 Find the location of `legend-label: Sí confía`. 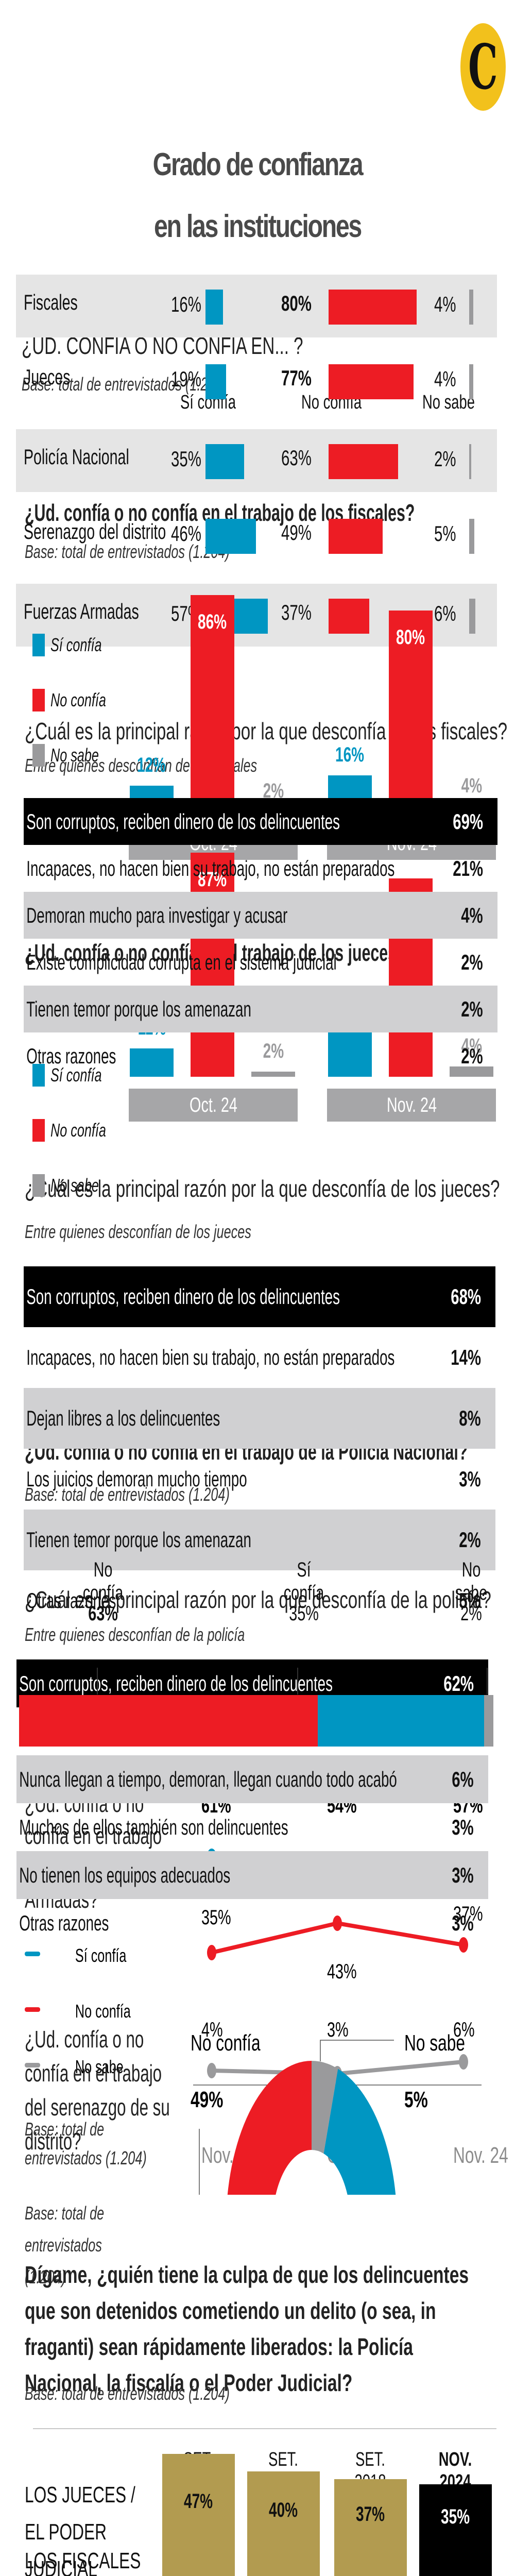

legend-label: Sí confía is located at coordinates (76, 1075).